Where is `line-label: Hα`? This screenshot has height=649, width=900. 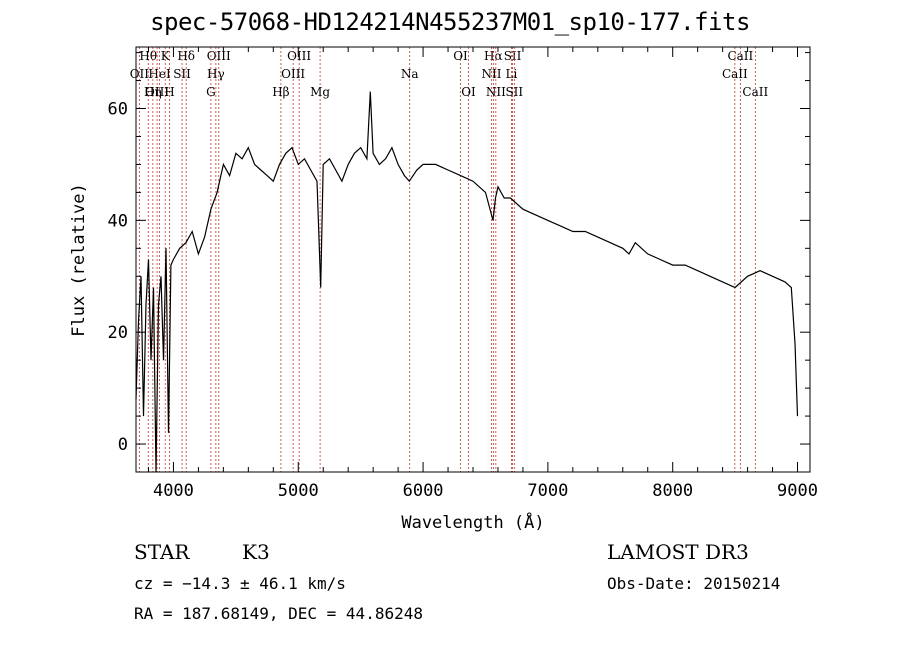 line-label: Hα is located at coordinates (493, 56).